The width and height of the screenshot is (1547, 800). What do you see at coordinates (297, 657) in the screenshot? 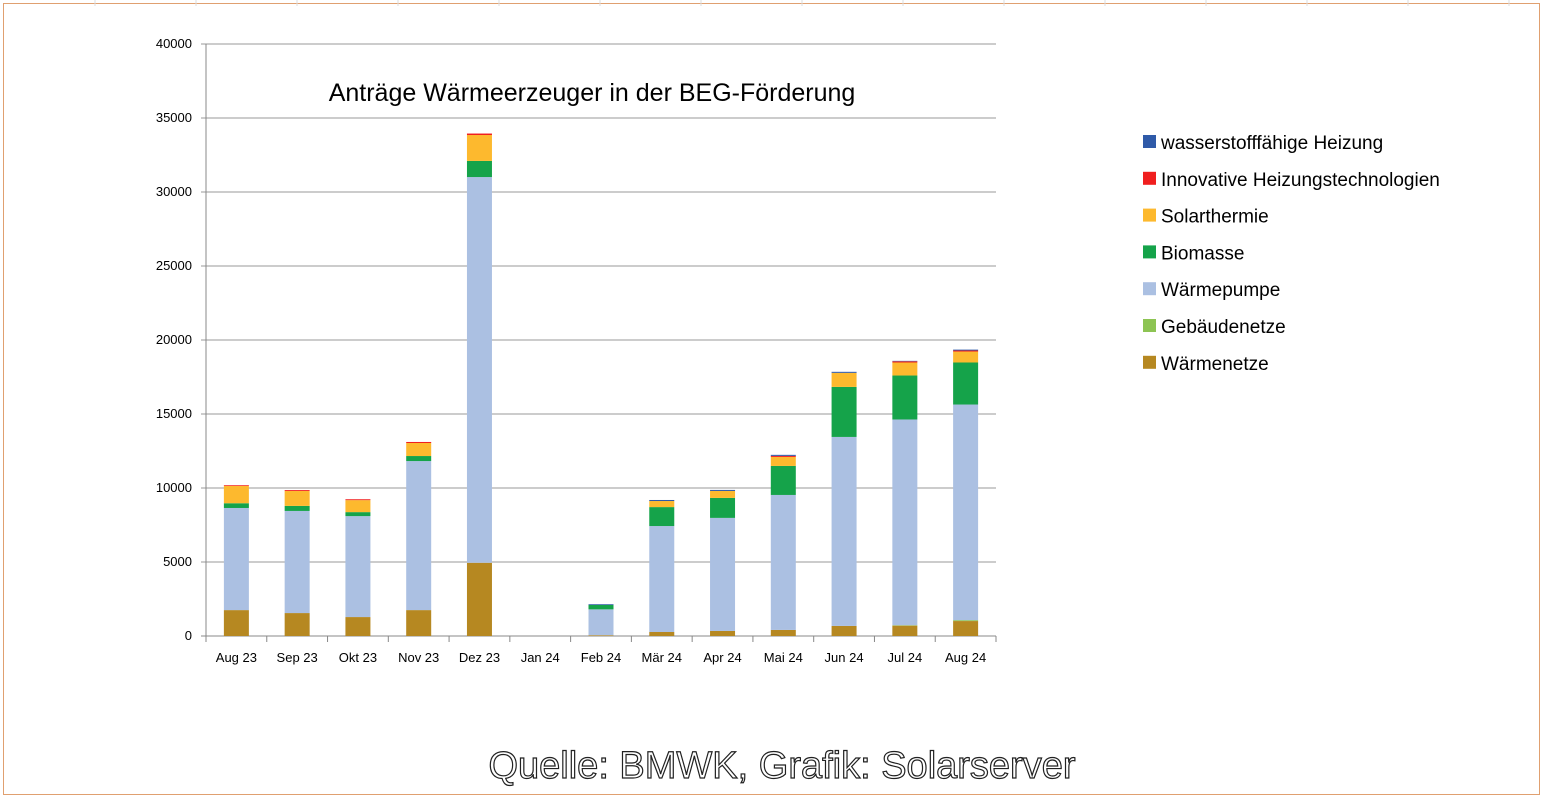
I see `x-tick-label: Sep 23` at bounding box center [297, 657].